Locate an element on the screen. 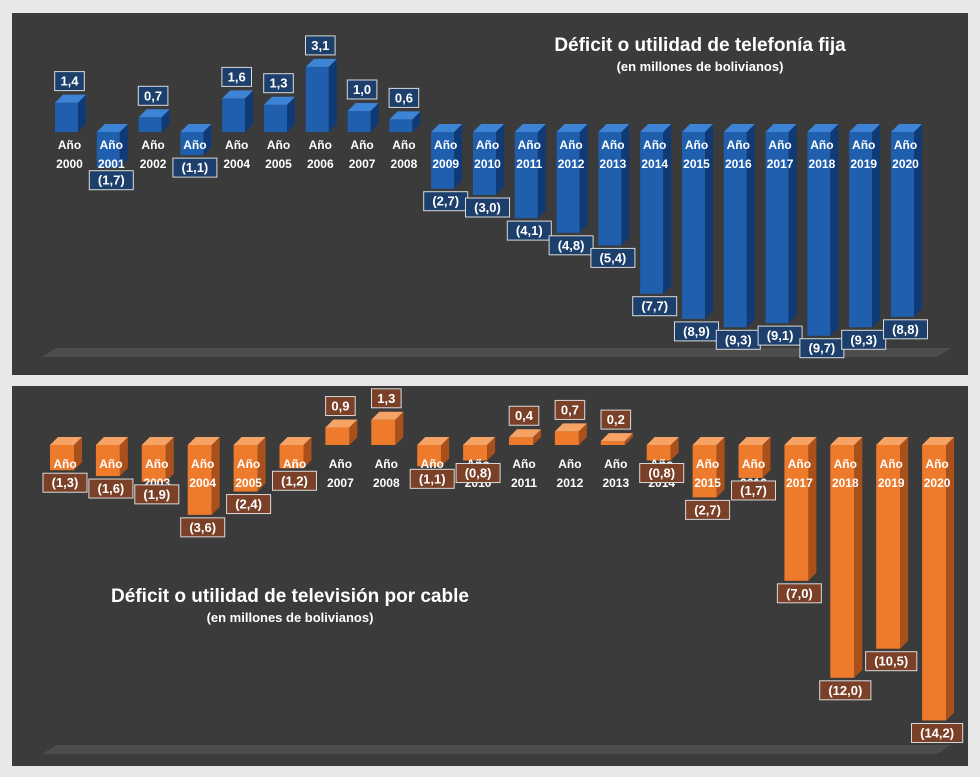  bar-group: Año 2019 (9,3) is located at coordinates (864, 237).